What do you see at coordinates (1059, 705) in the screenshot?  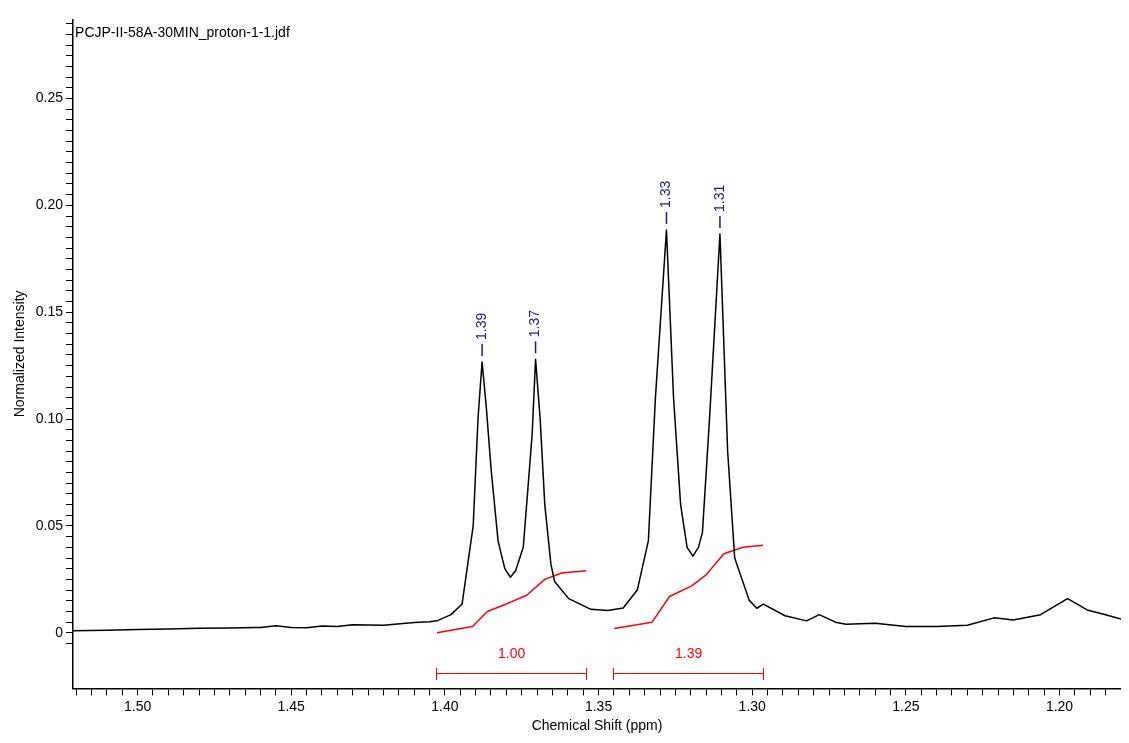 I see `x-tick-label: 1.20` at bounding box center [1059, 705].